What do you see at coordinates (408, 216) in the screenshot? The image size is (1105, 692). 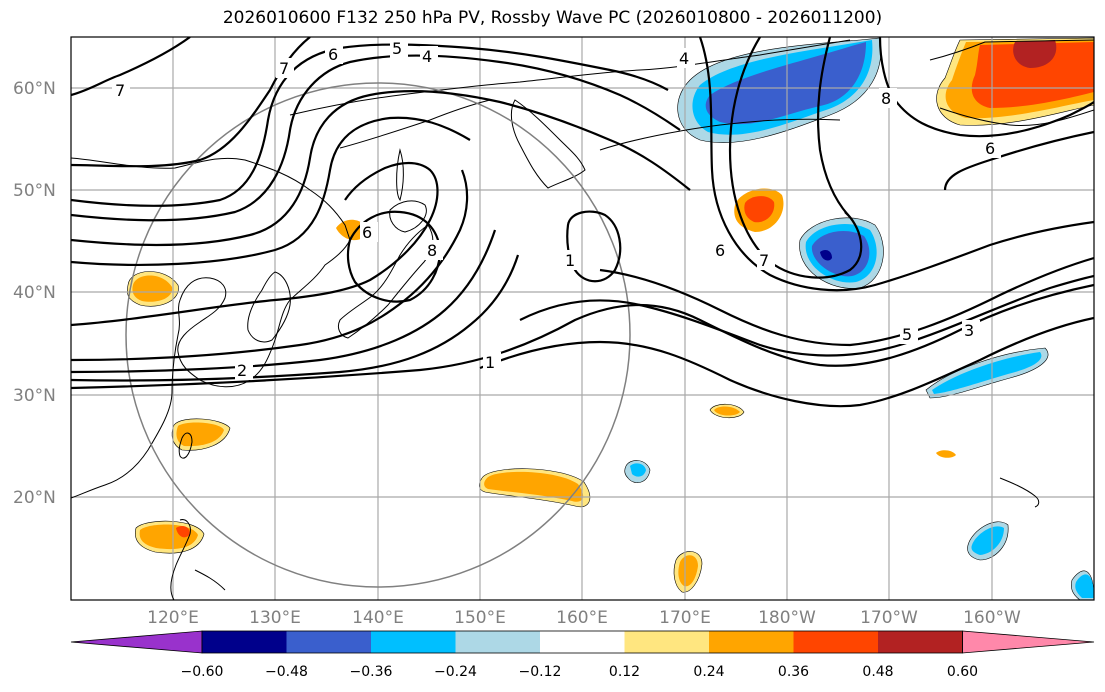 I see `coastline-hokkaido` at bounding box center [408, 216].